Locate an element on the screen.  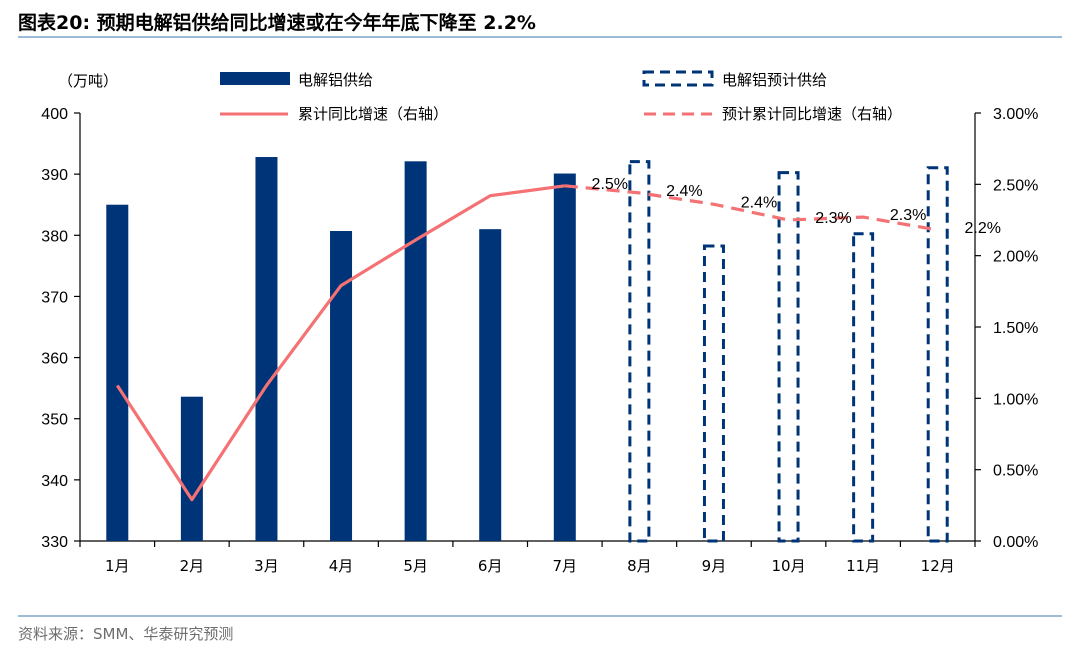
data-label: 2.2% is located at coordinates (982, 228).